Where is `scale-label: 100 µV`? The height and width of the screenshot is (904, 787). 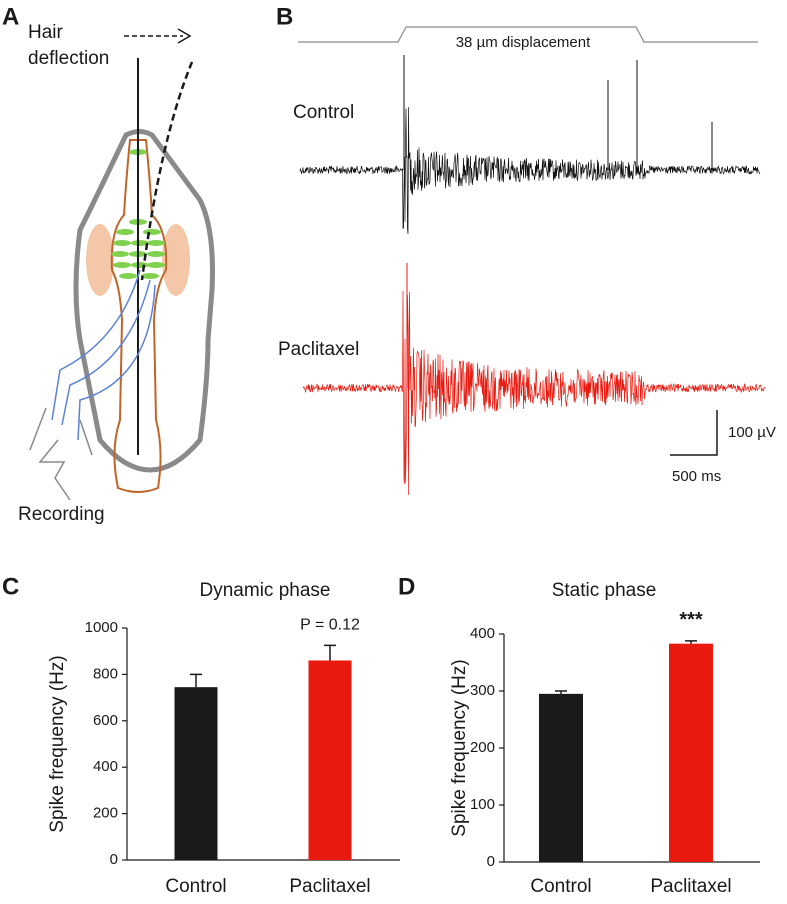
scale-label: 100 µV is located at coordinates (752, 432).